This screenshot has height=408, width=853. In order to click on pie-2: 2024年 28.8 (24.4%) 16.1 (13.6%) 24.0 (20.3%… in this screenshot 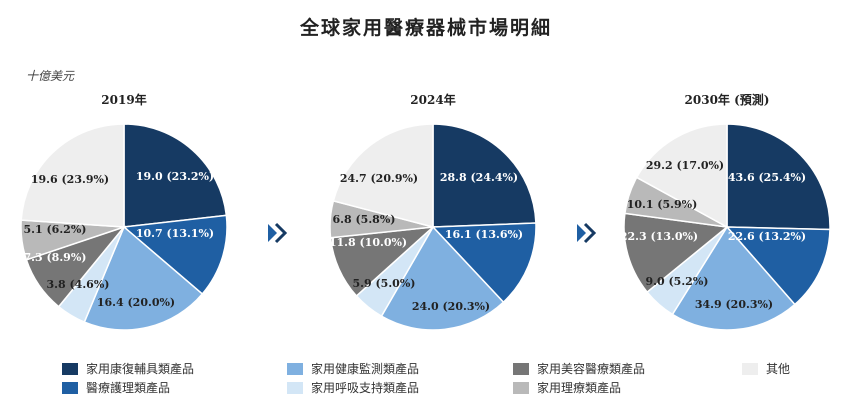, I will do `click(433, 211)`.